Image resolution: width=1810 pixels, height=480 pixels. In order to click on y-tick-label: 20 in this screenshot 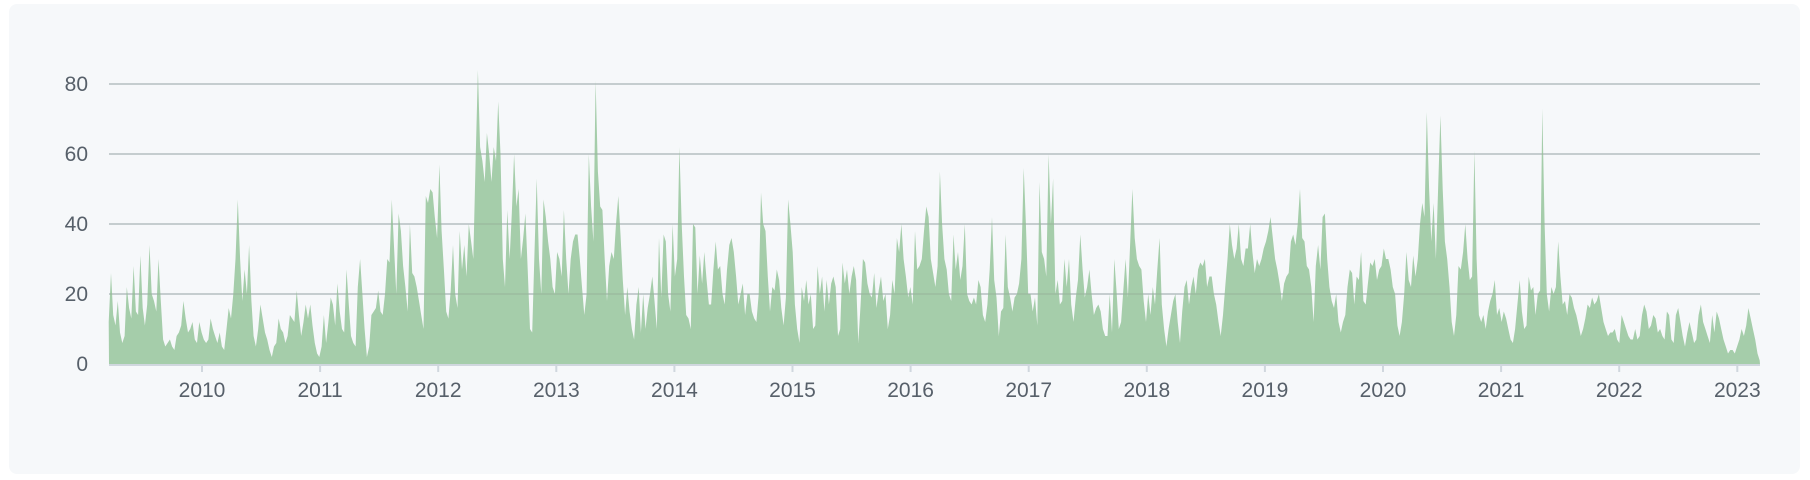, I will do `click(76, 294)`.